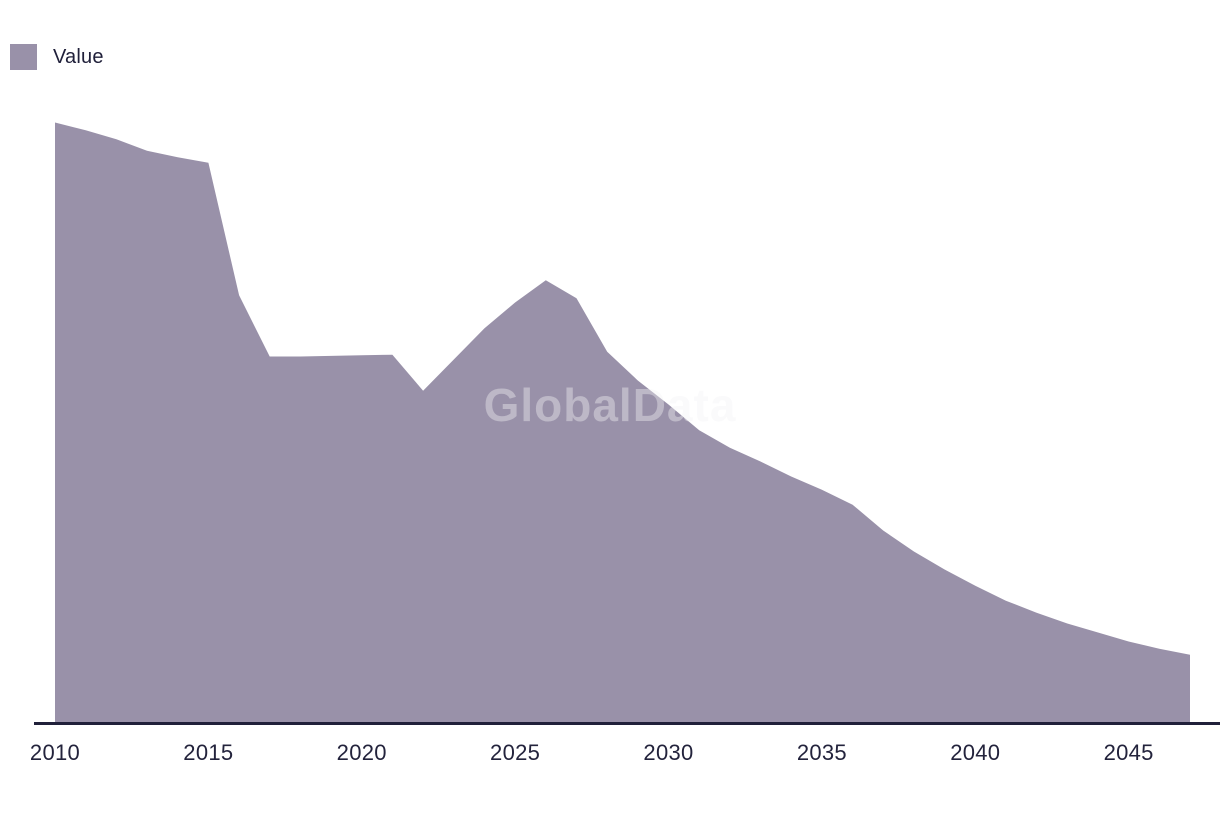  I want to click on legend-swatch-icon, so click(23, 57).